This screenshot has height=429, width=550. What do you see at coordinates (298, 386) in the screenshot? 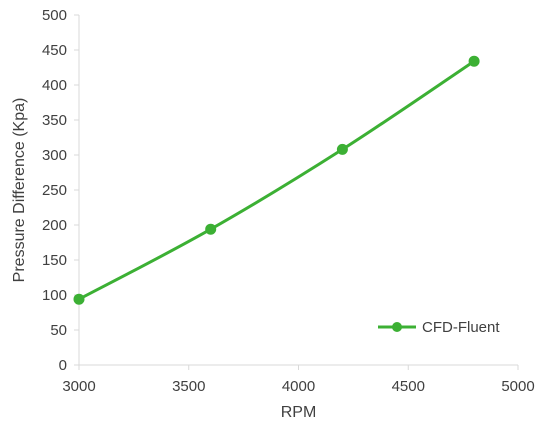
I see `x-tick-label: 4000` at bounding box center [298, 386].